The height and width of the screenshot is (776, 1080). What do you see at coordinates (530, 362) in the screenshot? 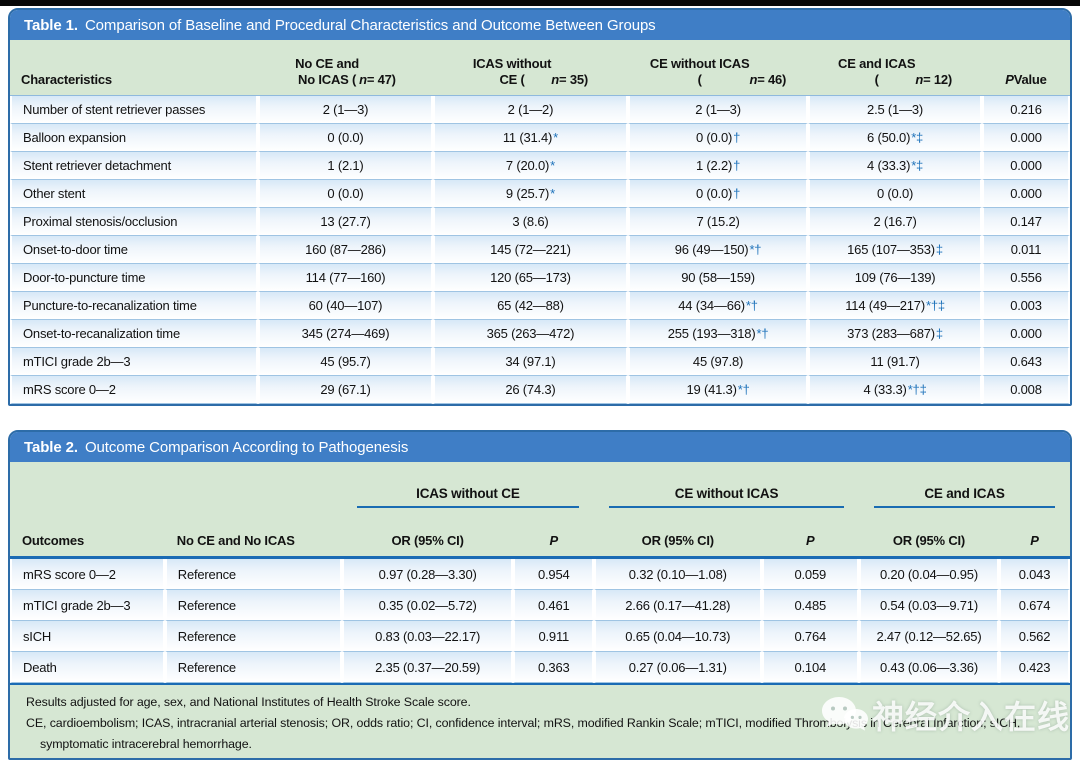
I see `data-cell: 34 (97.1)` at bounding box center [530, 362].